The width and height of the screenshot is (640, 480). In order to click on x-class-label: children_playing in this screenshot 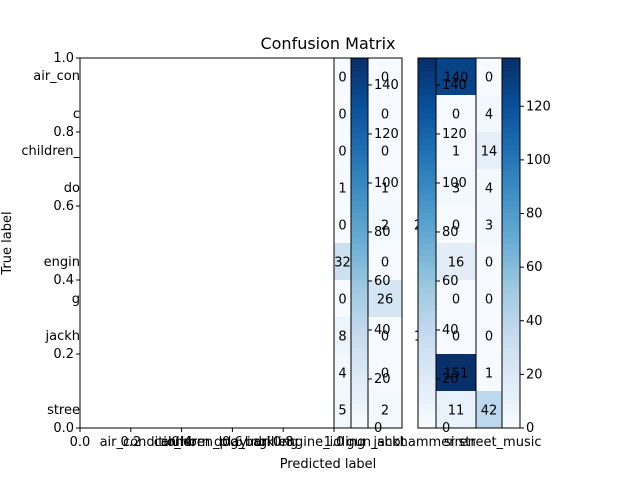, I will do `click(214, 442)`.